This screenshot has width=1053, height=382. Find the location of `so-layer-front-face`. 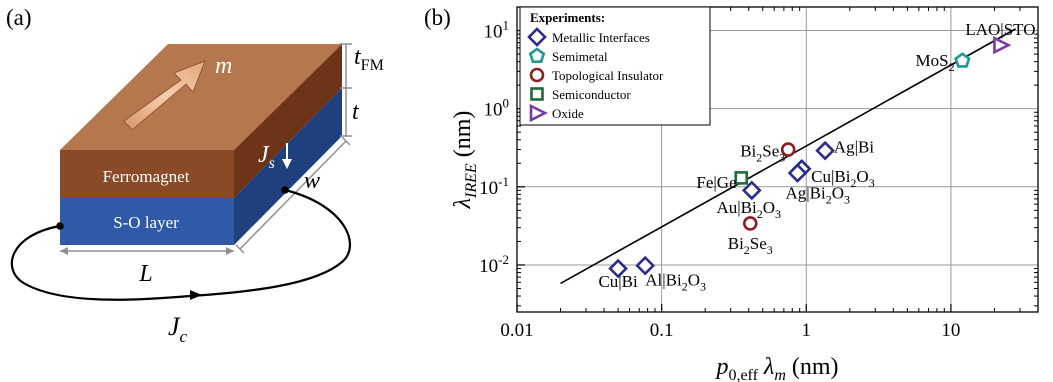

so-layer-front-face is located at coordinates (147, 221).